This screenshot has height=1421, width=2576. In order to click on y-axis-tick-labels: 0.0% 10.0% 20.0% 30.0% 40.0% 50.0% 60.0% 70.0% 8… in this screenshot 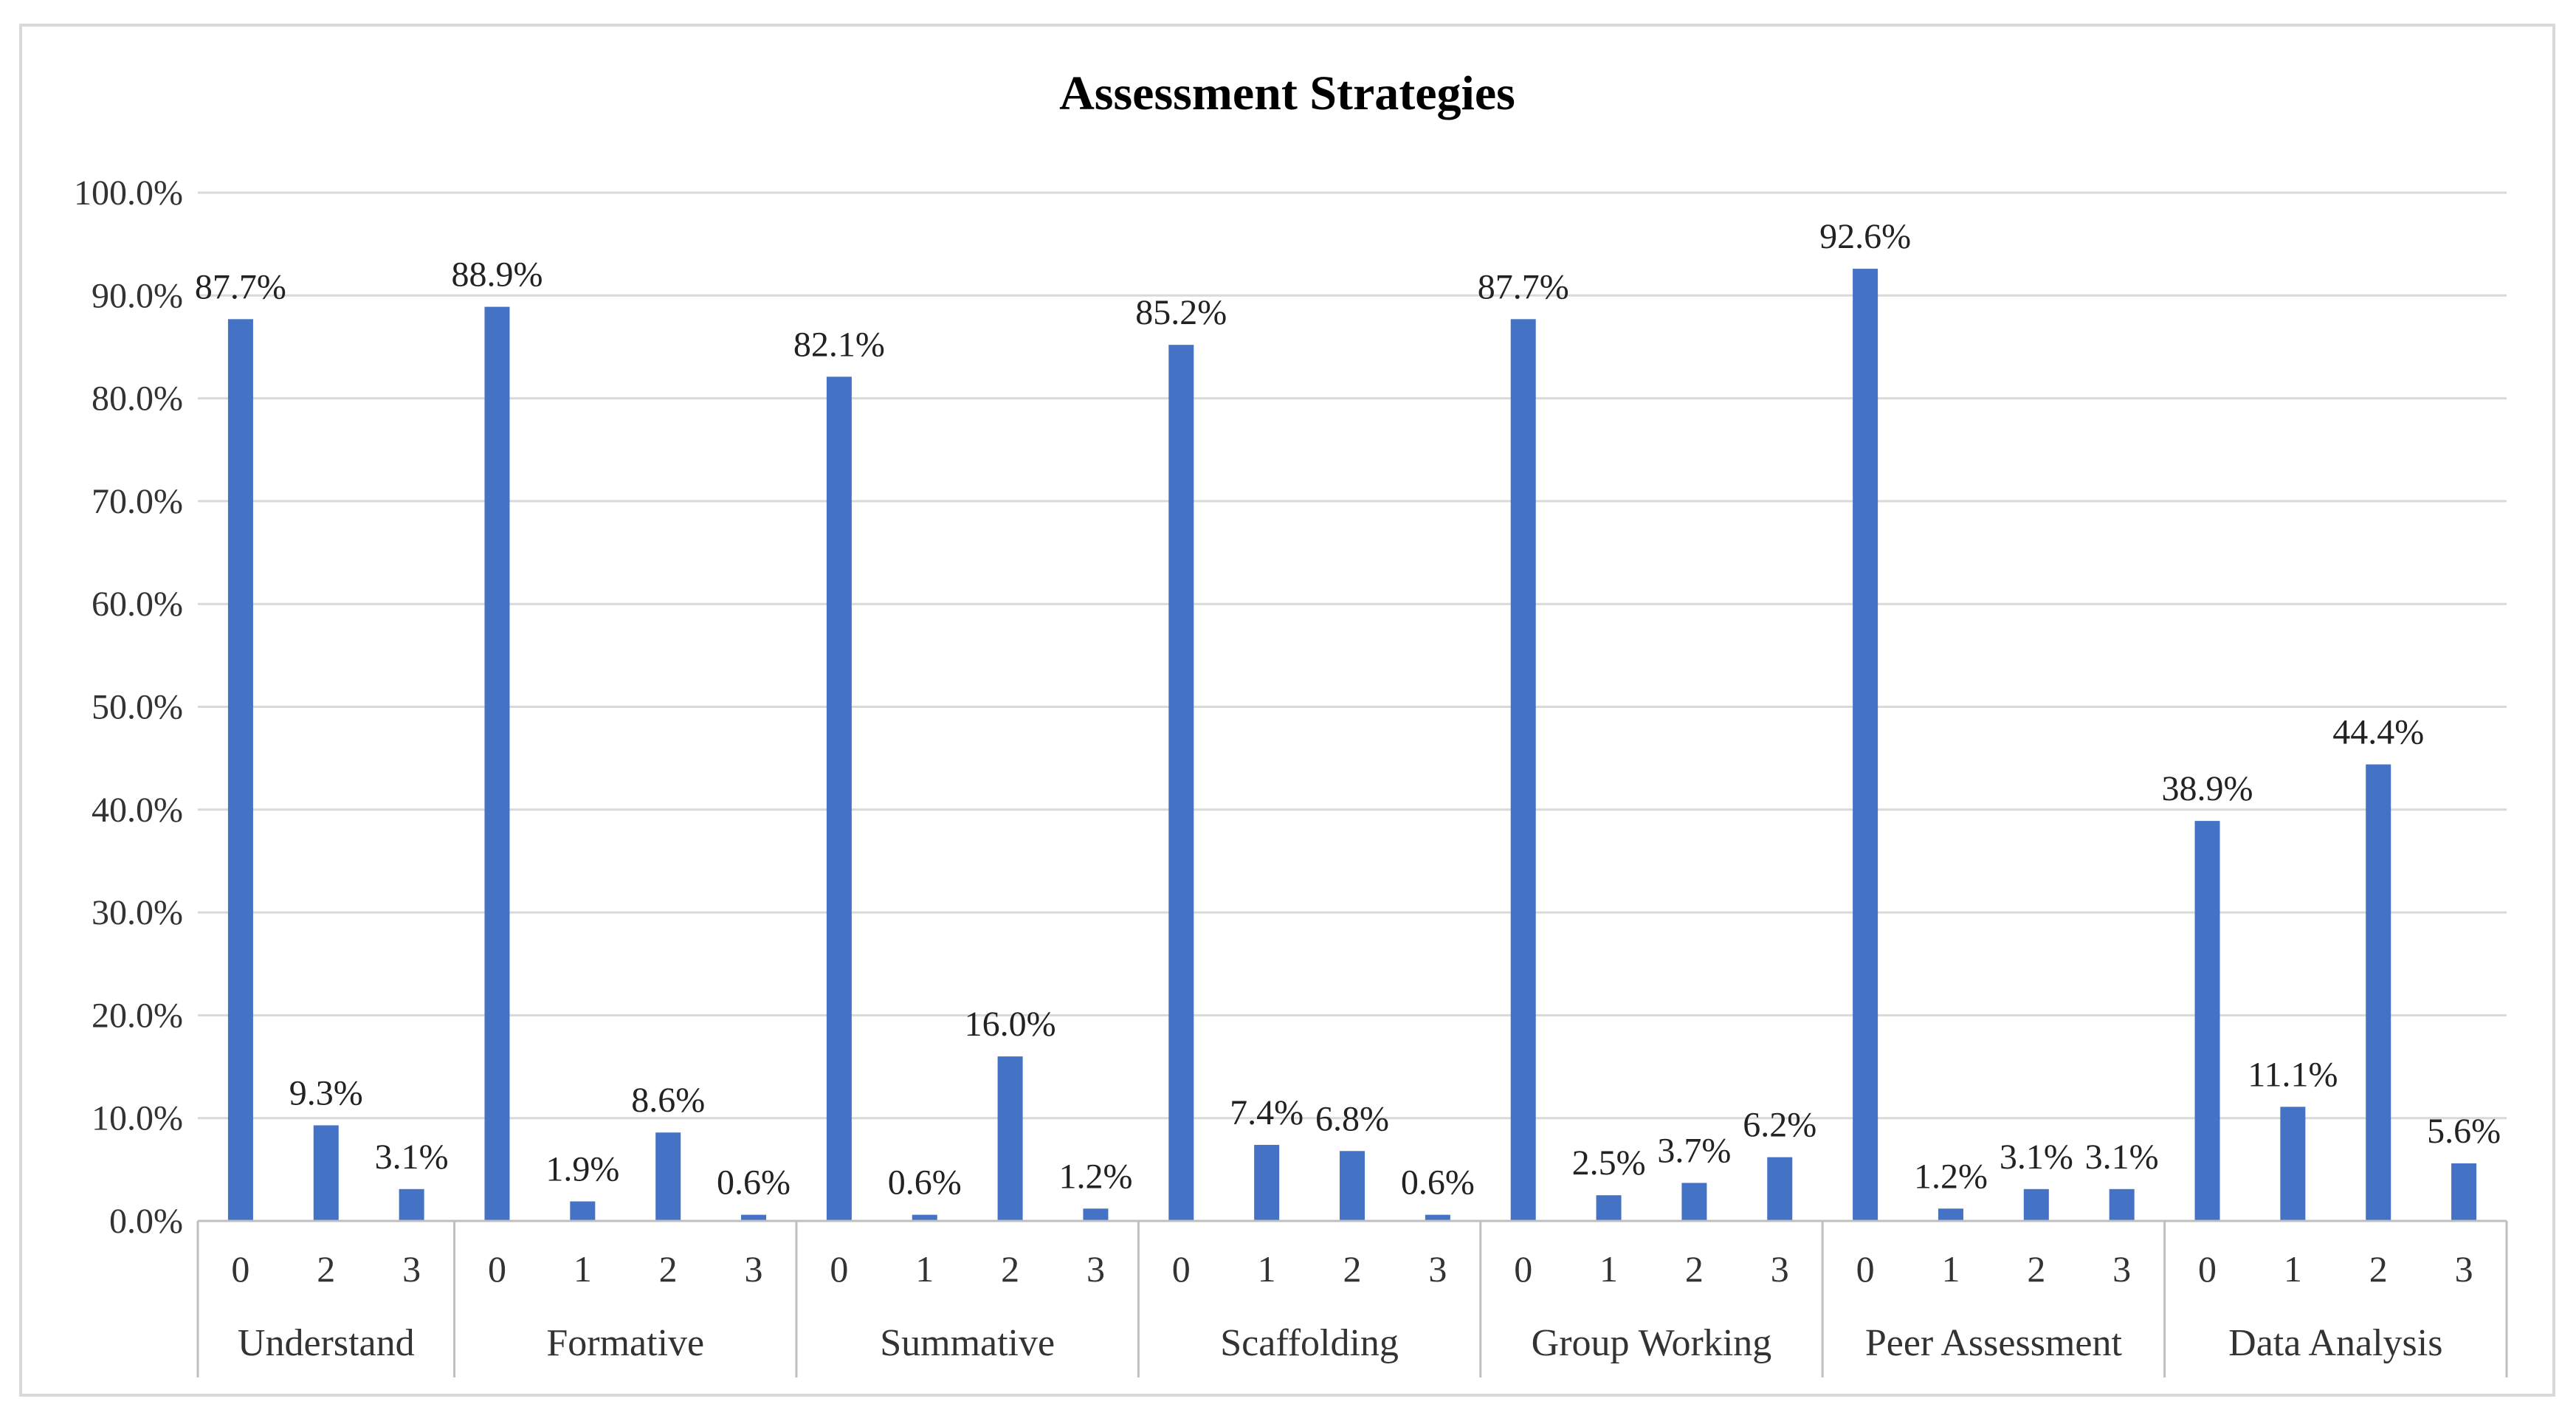, I will do `click(129, 707)`.